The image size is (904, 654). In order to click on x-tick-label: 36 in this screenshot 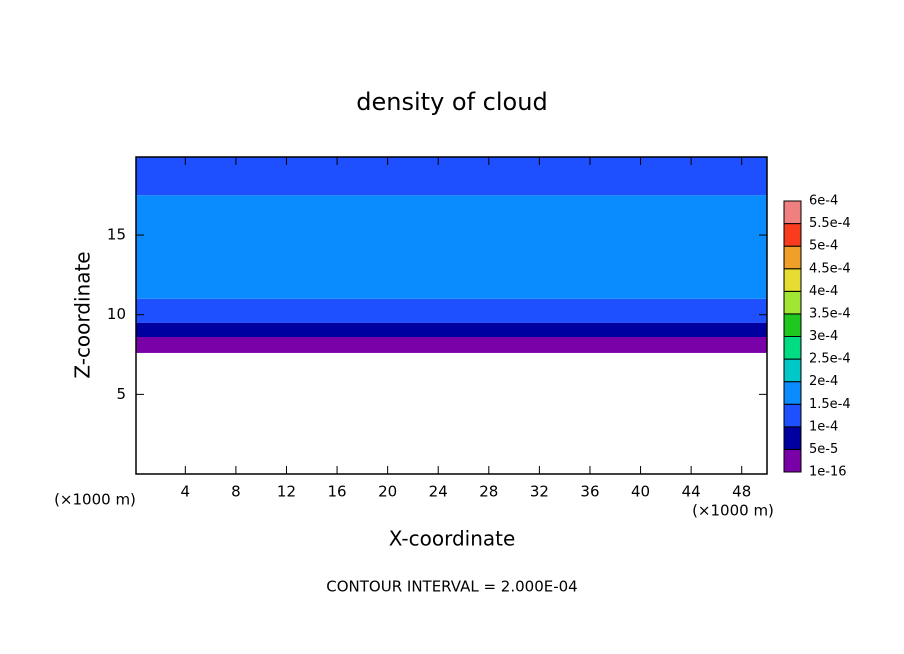, I will do `click(589, 492)`.